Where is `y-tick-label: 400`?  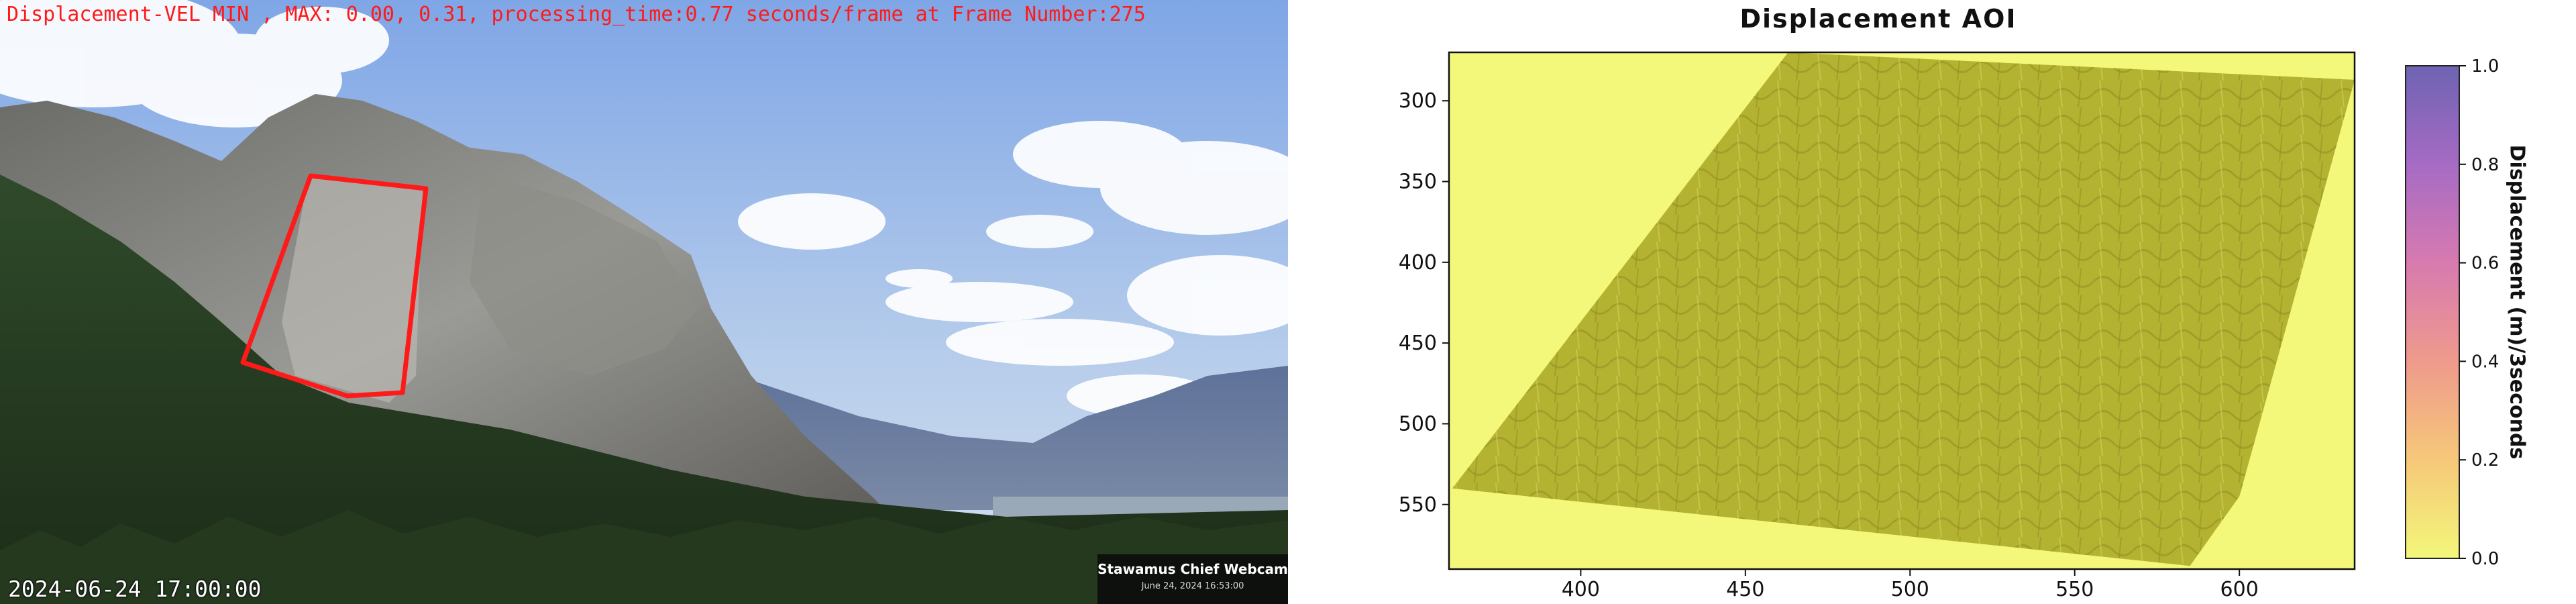
y-tick-label: 400 is located at coordinates (1418, 262).